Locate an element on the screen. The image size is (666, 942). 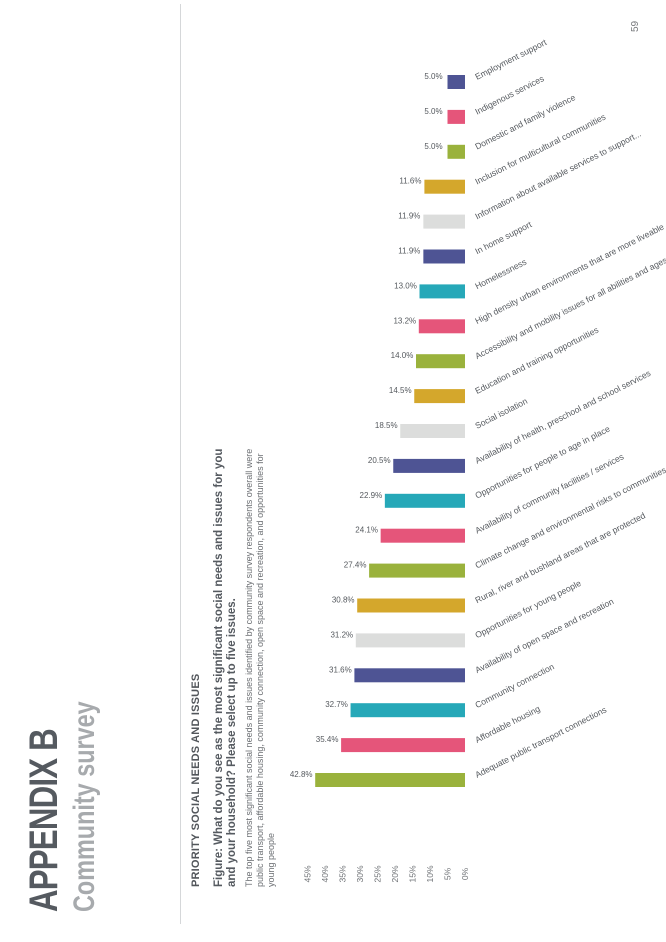
category-label: Education and training opportunities is located at coordinates (536, 360).